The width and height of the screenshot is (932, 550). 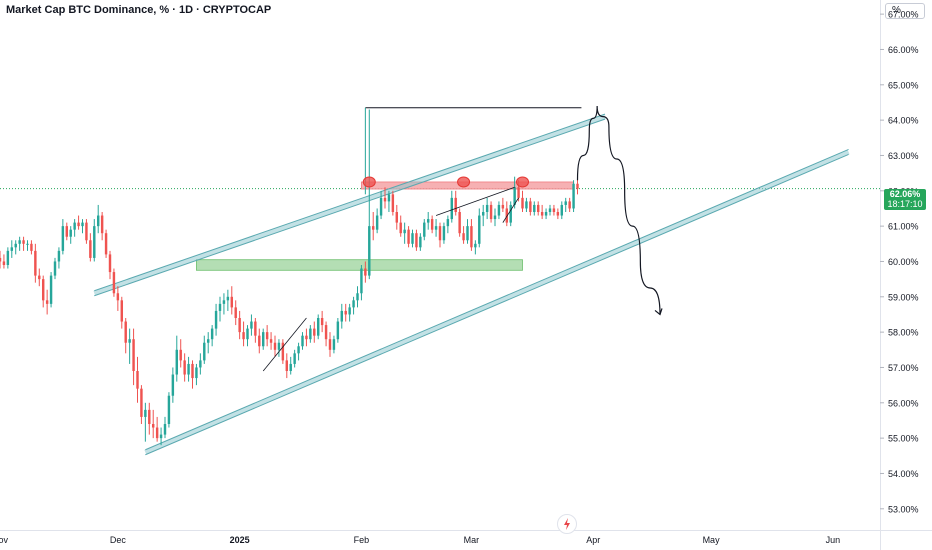 What do you see at coordinates (903, 509) in the screenshot?
I see `y-tick-label: 53.00%` at bounding box center [903, 509].